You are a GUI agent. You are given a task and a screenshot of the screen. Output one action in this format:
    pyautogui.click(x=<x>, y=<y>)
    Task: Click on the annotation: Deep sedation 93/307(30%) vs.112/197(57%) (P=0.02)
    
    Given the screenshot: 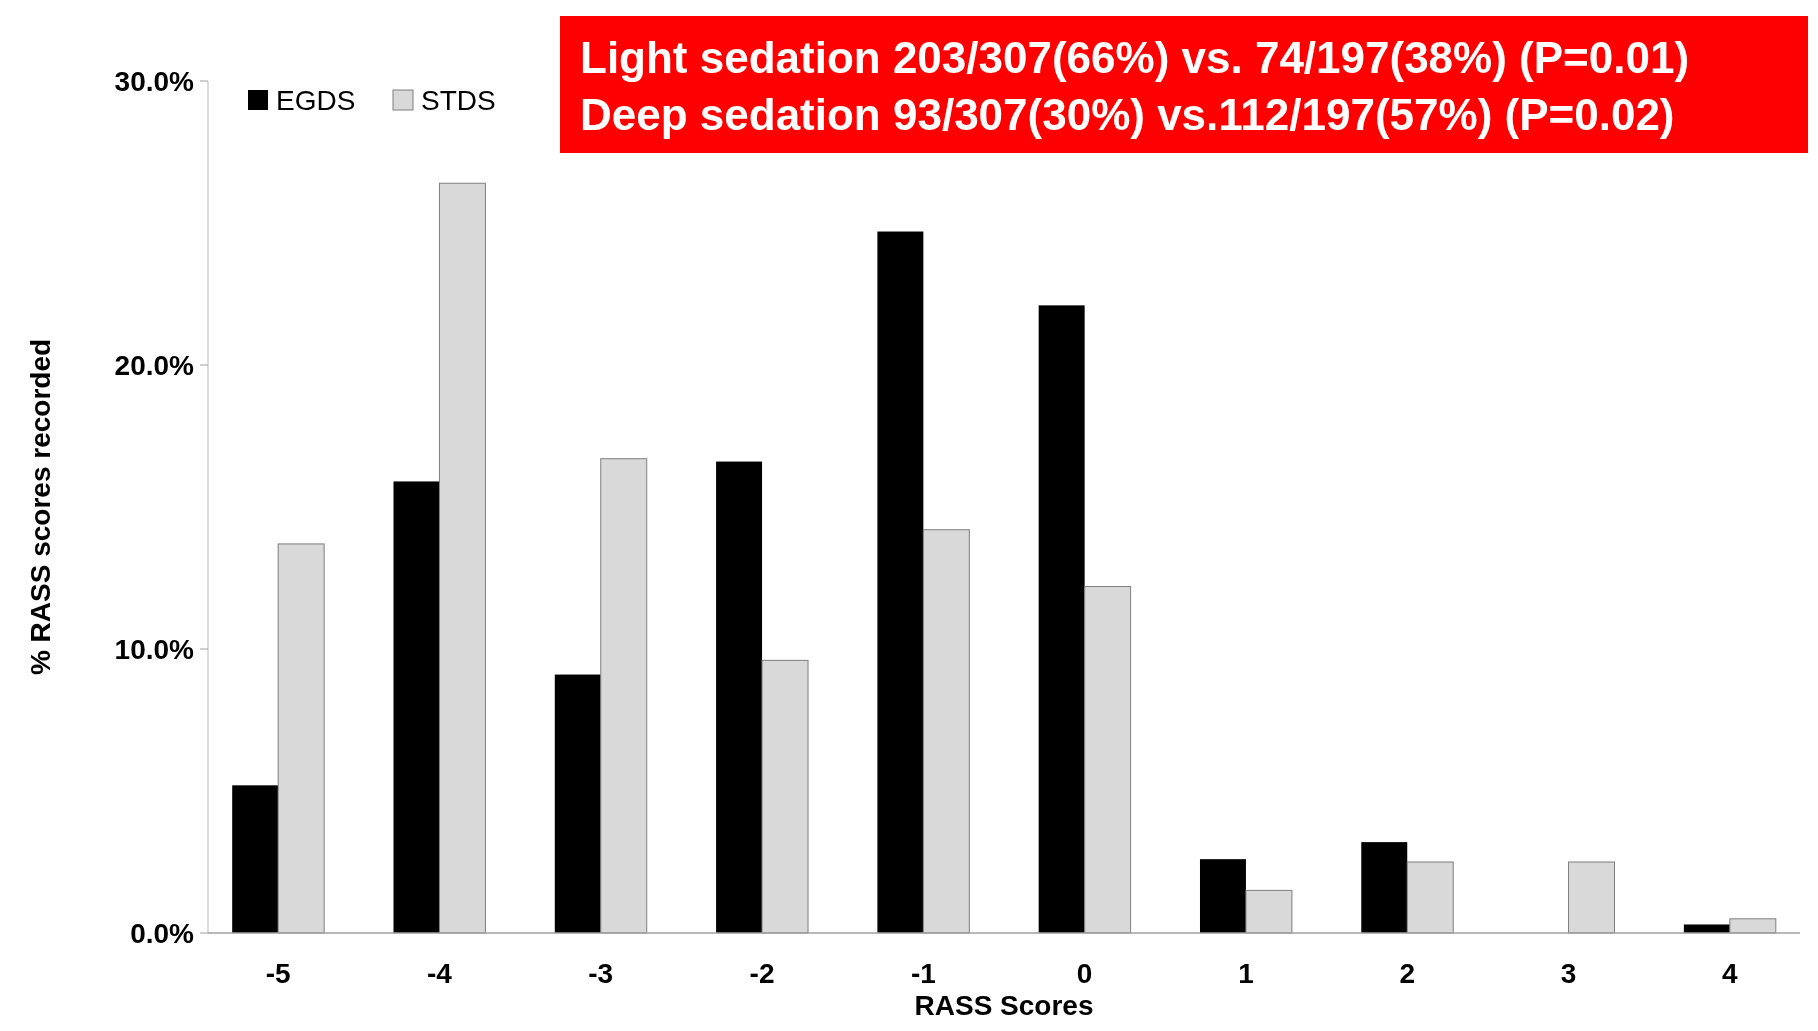 What is the action you would take?
    pyautogui.click(x=1127, y=115)
    